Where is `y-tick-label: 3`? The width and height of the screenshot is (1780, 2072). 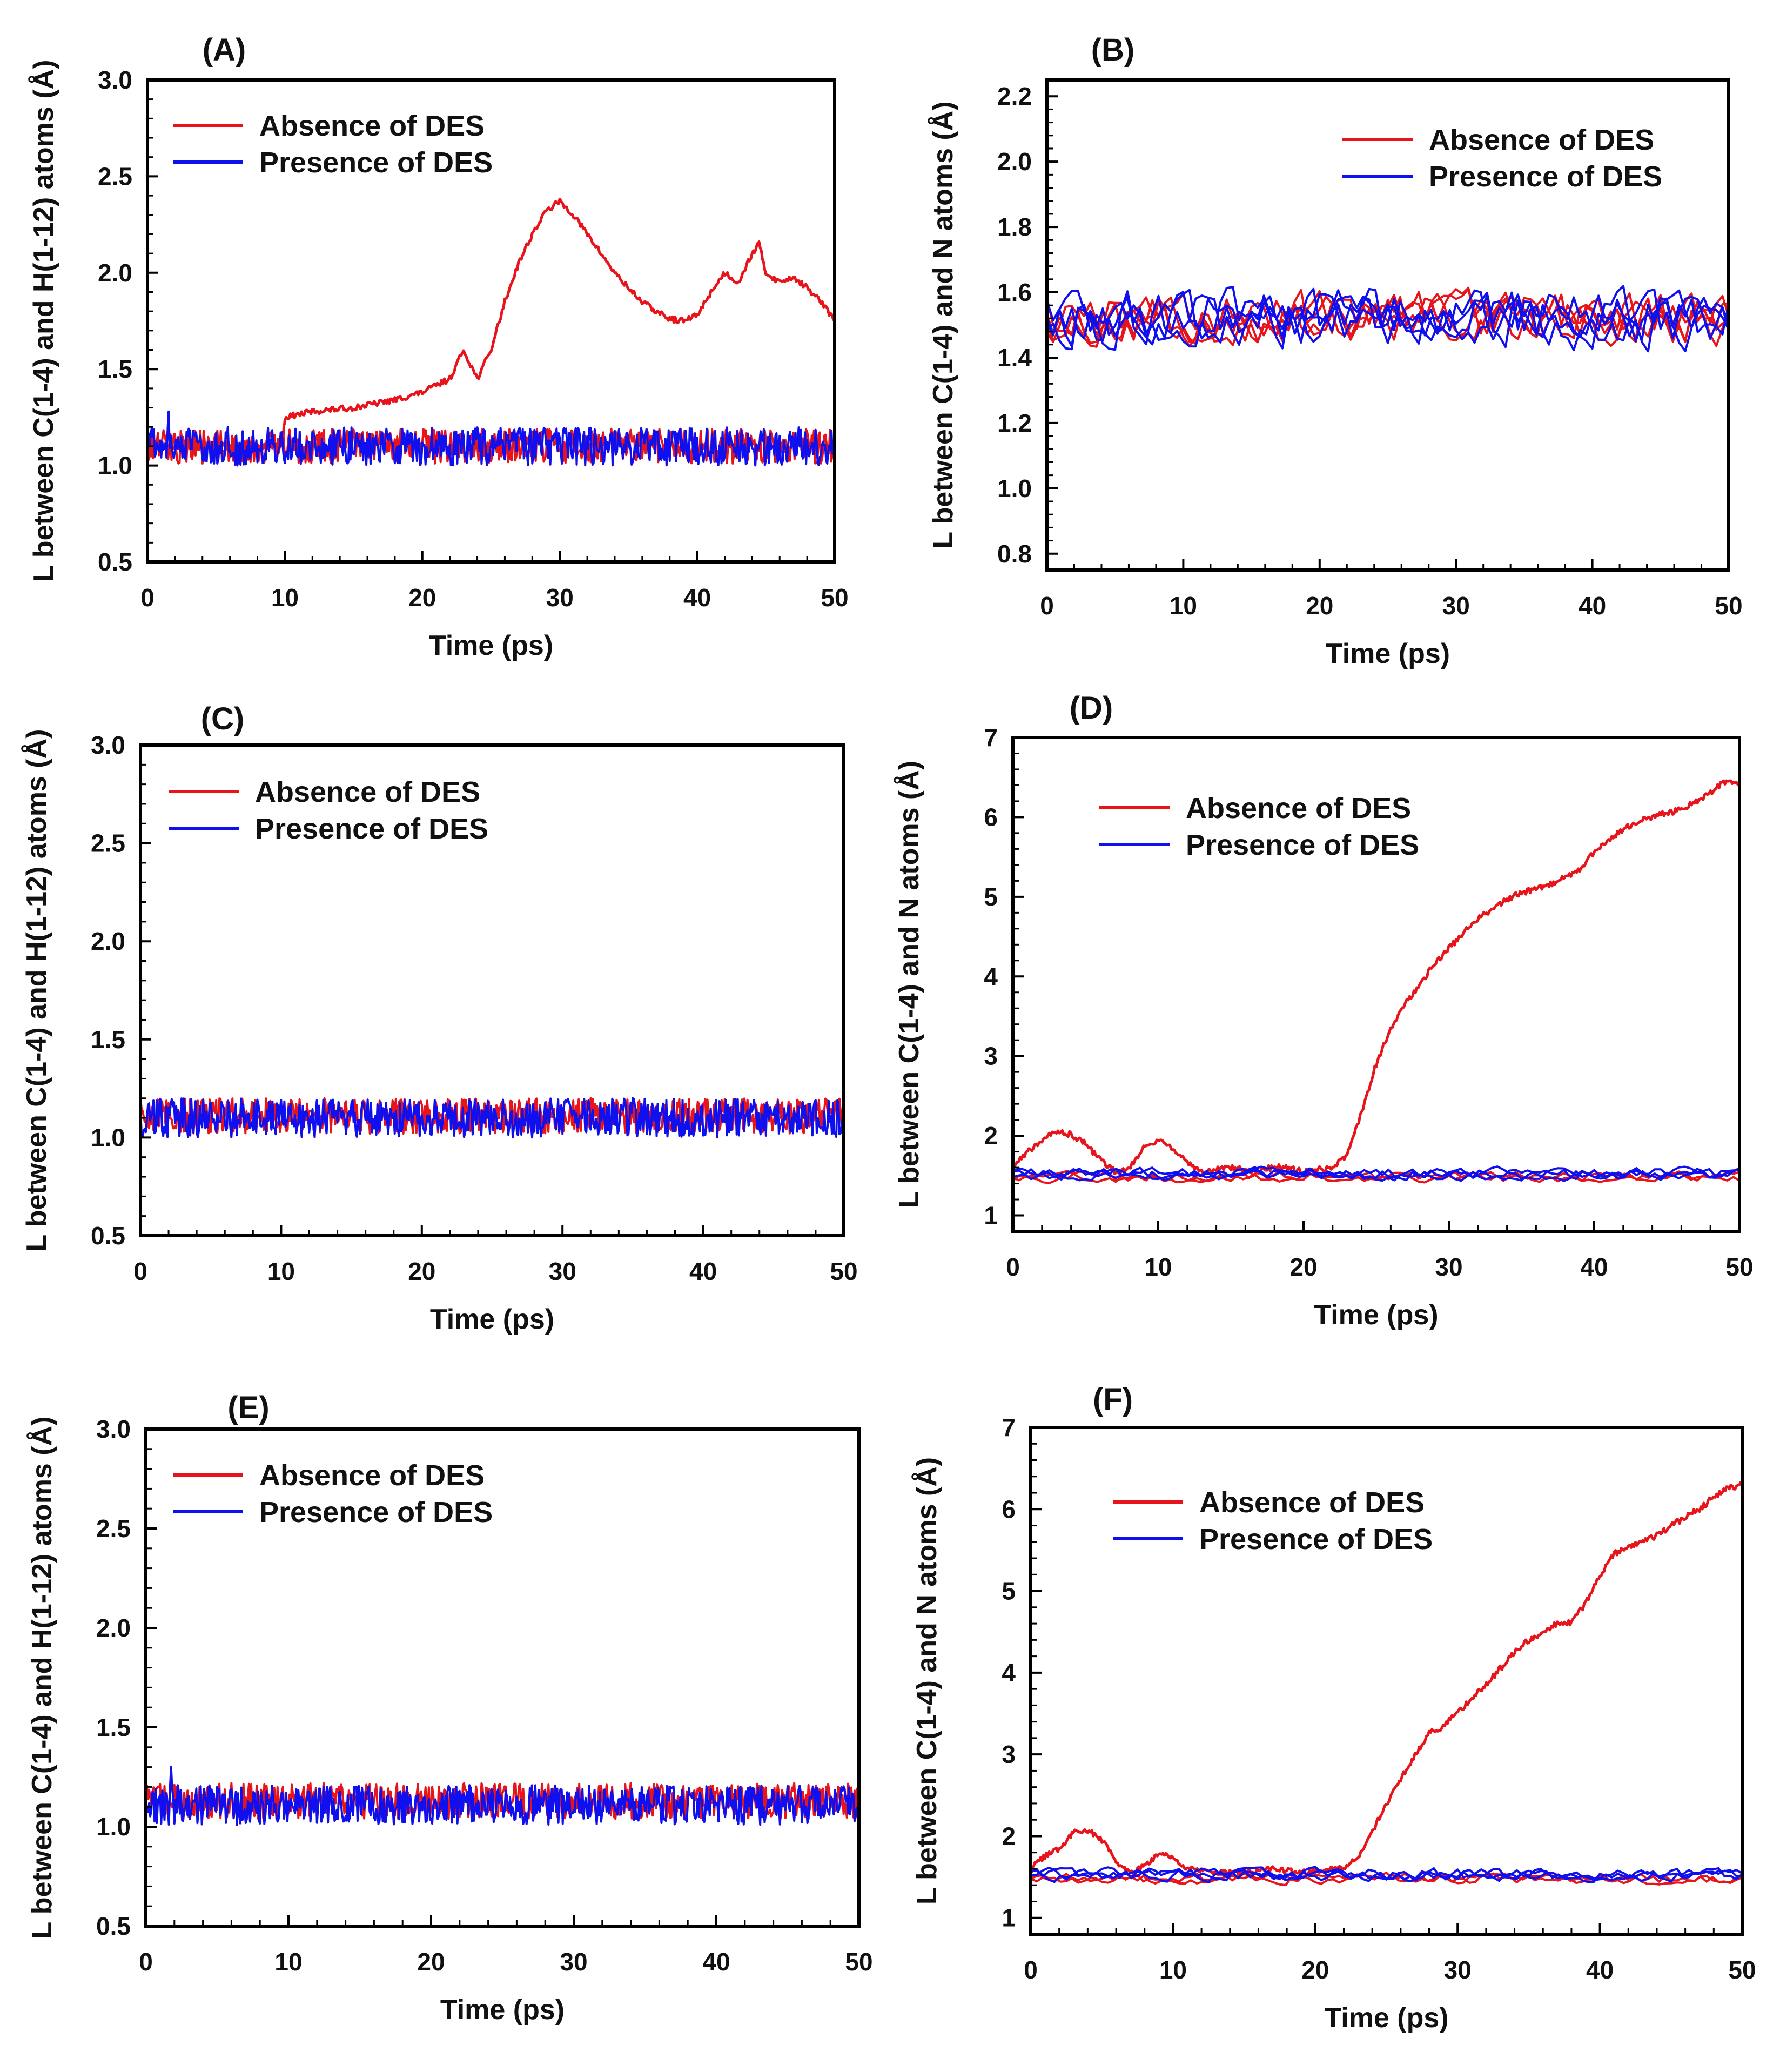
y-tick-label: 3 is located at coordinates (991, 1056).